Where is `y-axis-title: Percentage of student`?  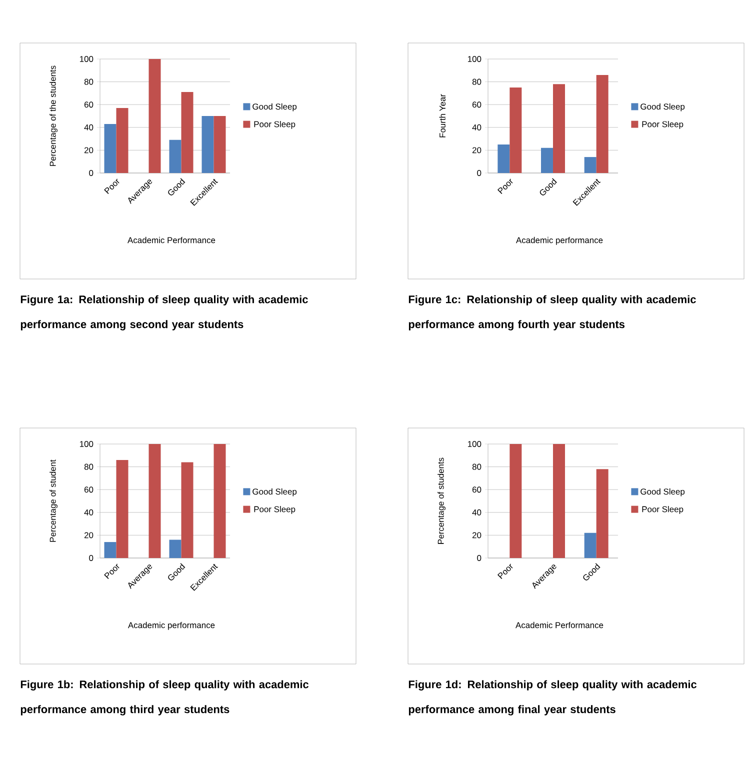
y-axis-title: Percentage of student is located at coordinates (54, 501).